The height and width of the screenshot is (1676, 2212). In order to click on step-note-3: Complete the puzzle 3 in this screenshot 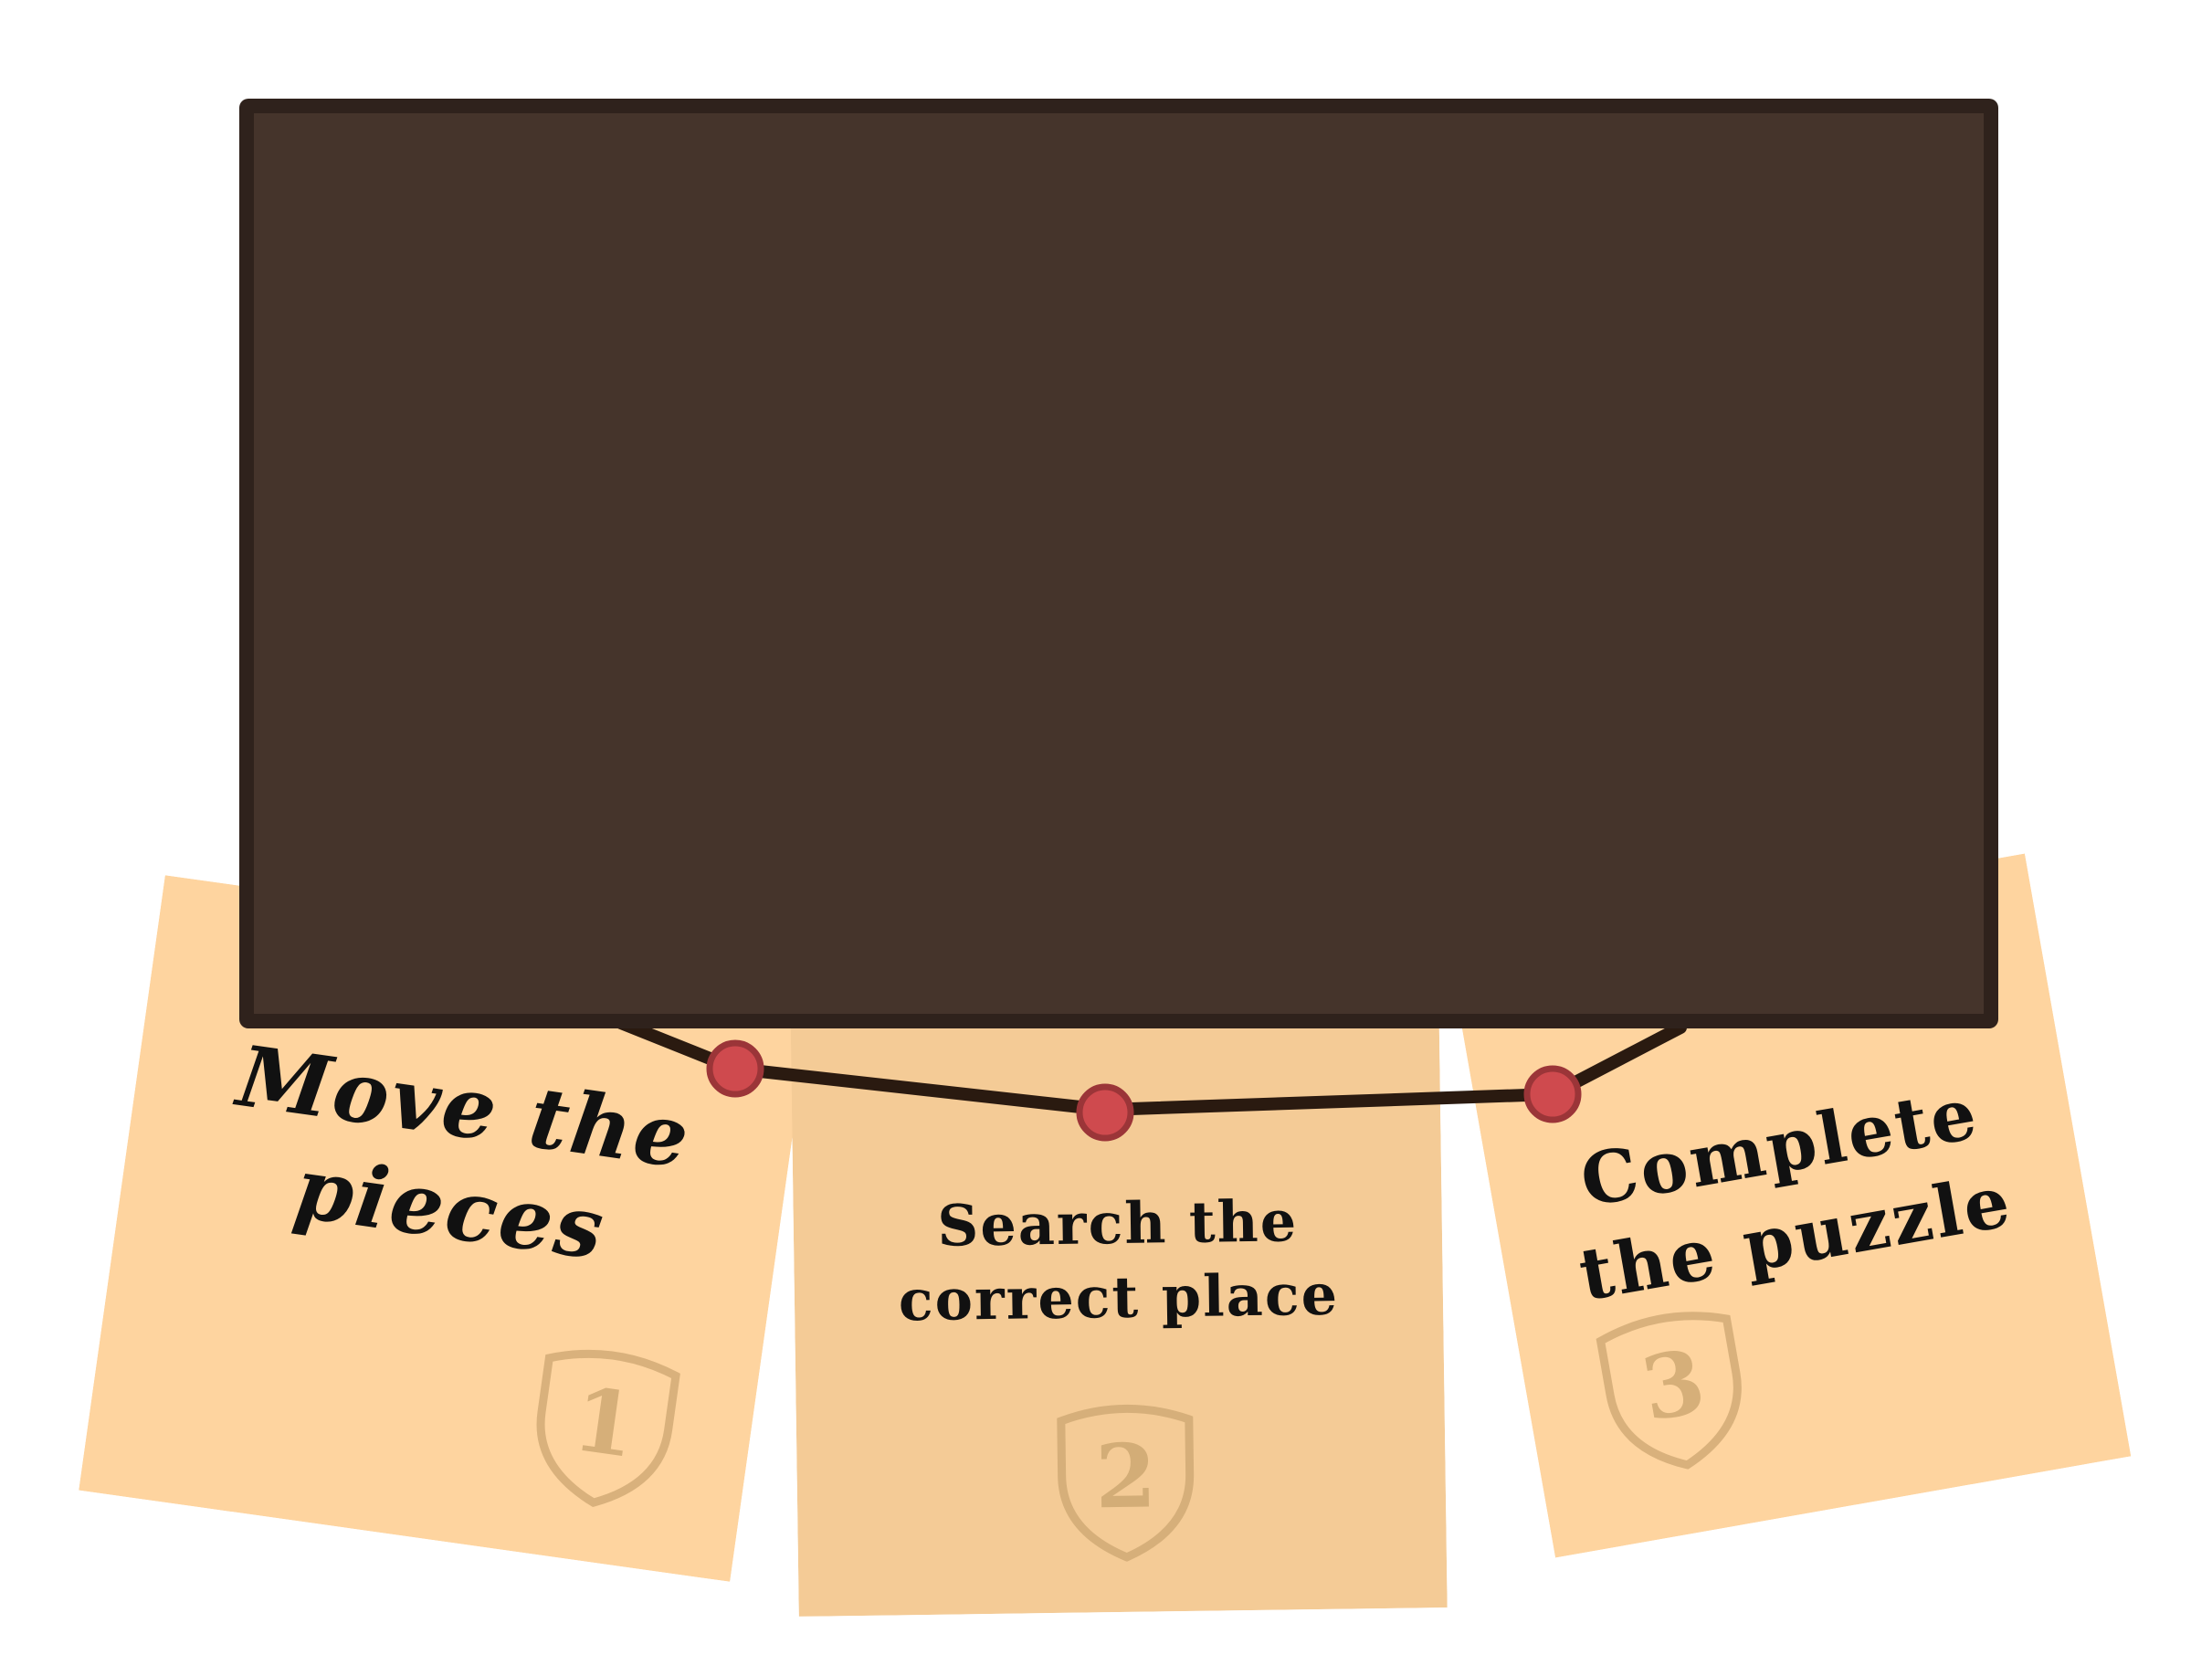, I will do `click(1790, 1206)`.